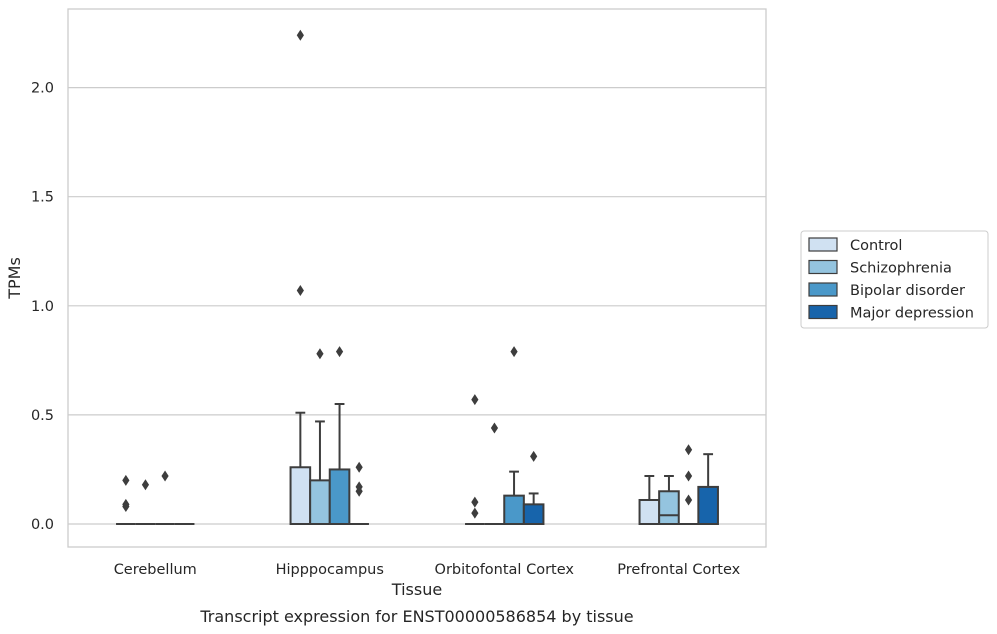 This screenshot has width=997, height=634. What do you see at coordinates (505, 570) in the screenshot?
I see `x-tick-label: Orbitofontal Cortex` at bounding box center [505, 570].